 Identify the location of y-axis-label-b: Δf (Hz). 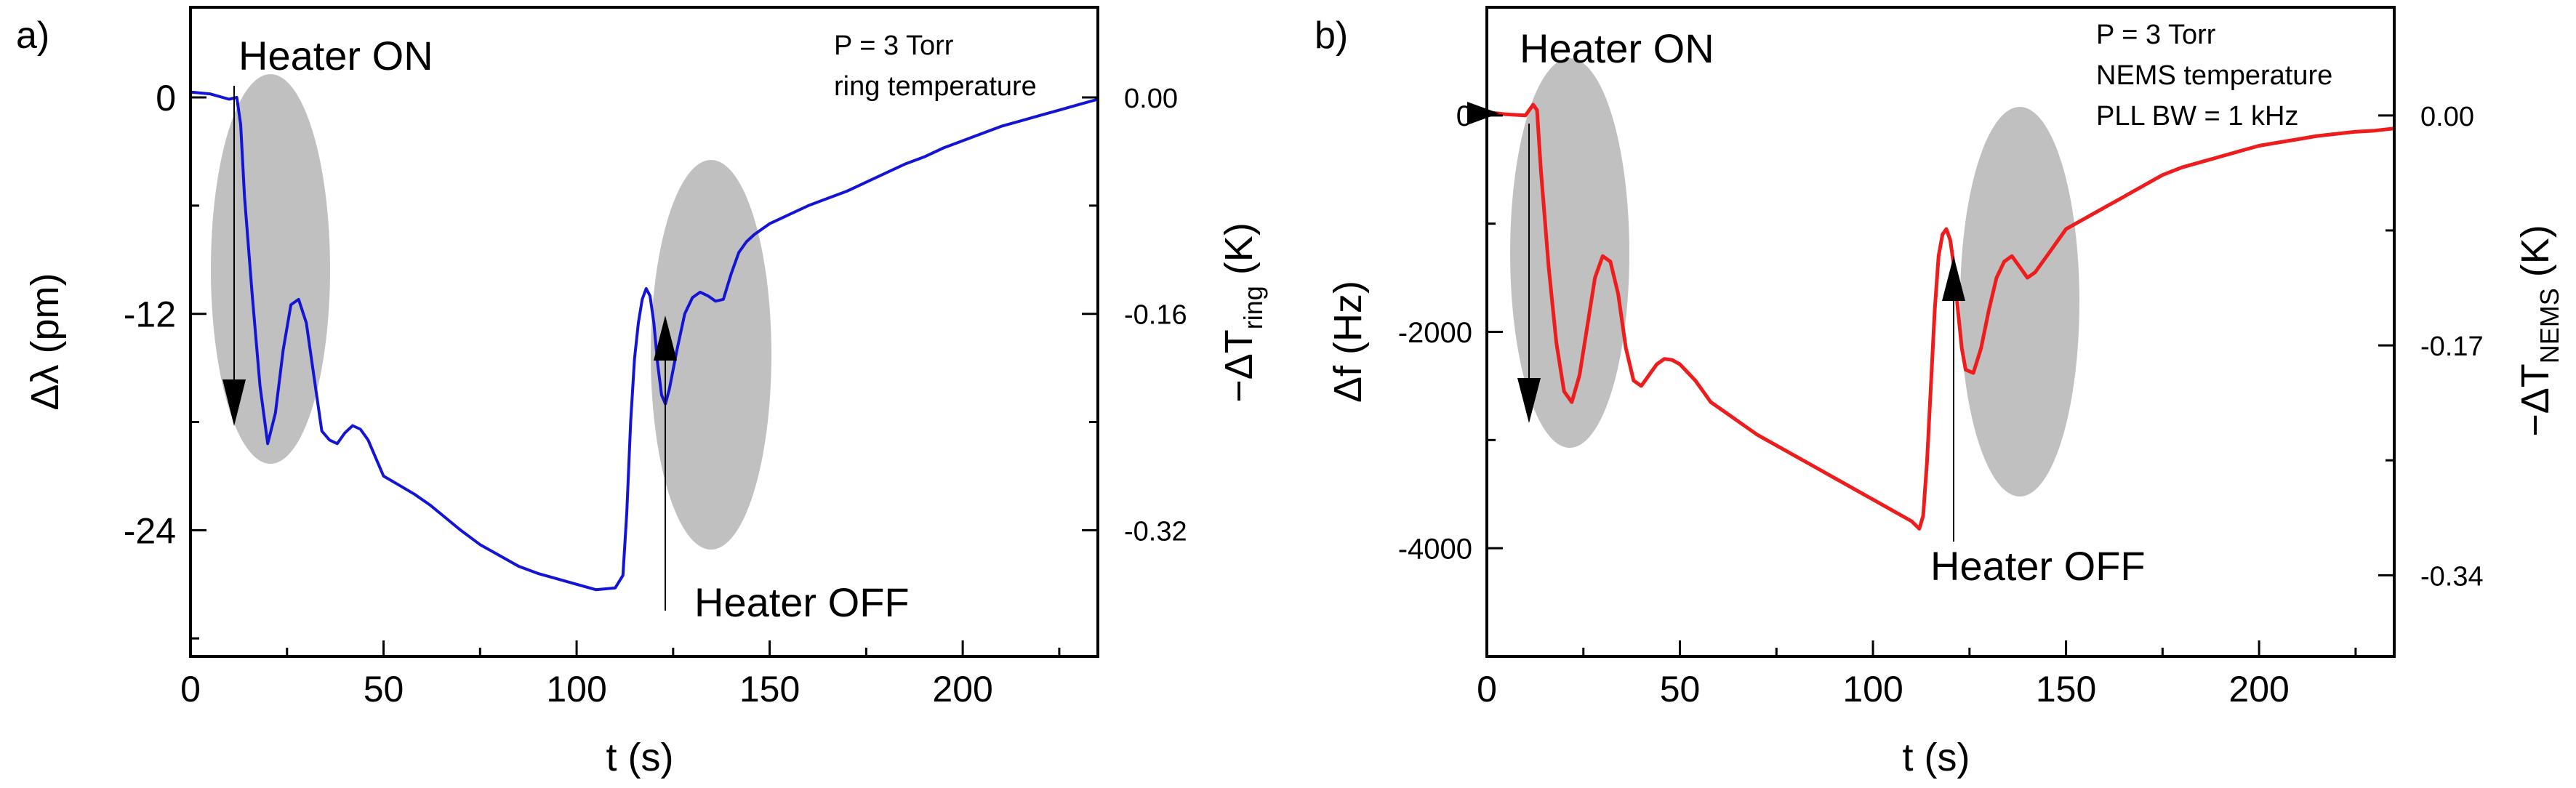
(1348, 342).